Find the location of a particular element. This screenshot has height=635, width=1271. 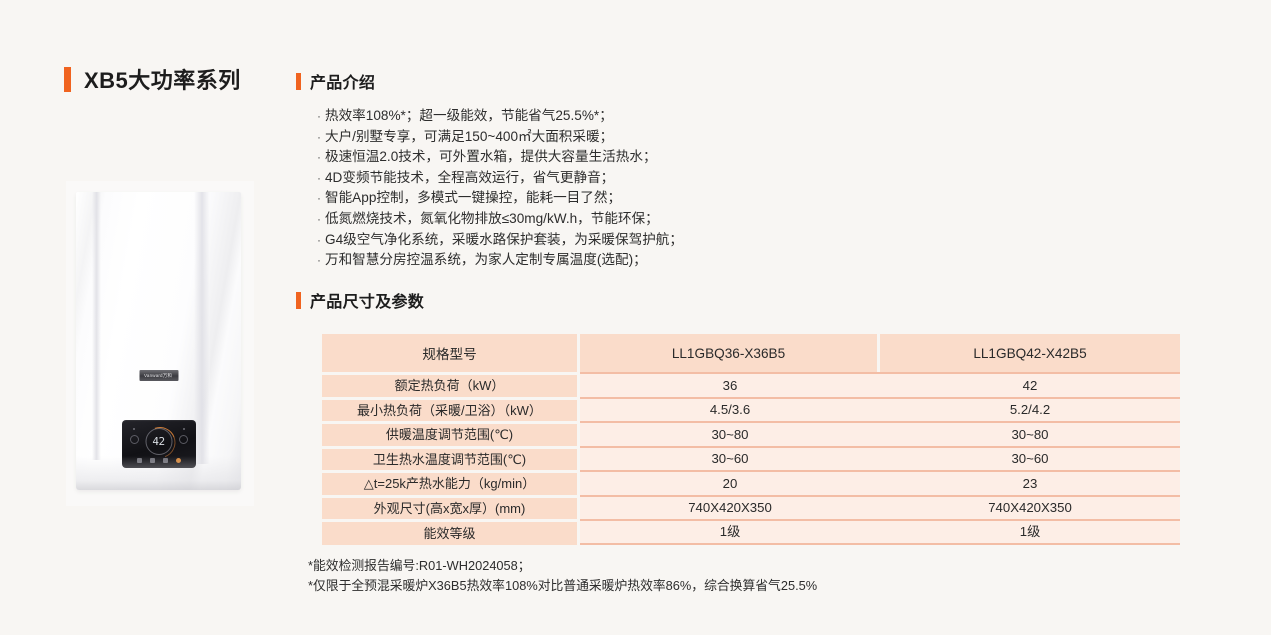

intro-bullet-item: · 极速恒温2.0技术，可外置水箱，提供大容量生活热水； is located at coordinates (697, 157).